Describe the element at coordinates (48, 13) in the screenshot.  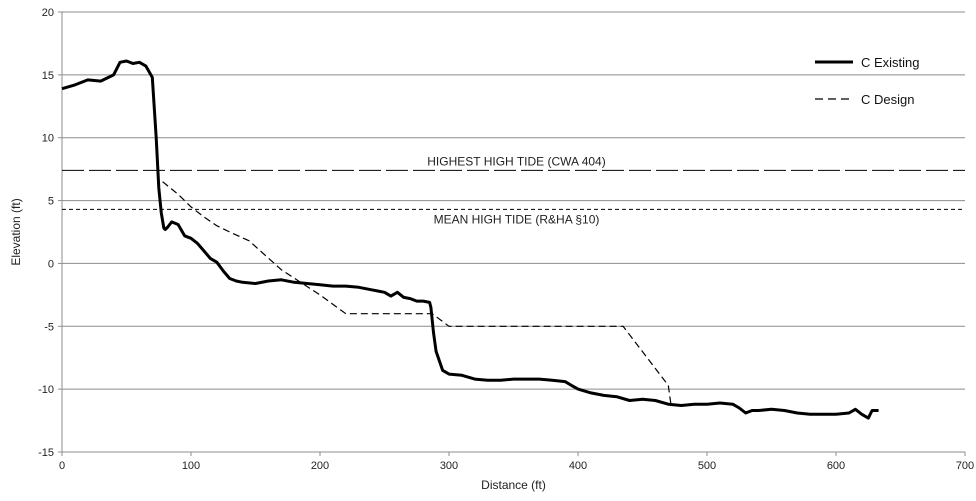
I see `y-tick-label: 20` at that location.